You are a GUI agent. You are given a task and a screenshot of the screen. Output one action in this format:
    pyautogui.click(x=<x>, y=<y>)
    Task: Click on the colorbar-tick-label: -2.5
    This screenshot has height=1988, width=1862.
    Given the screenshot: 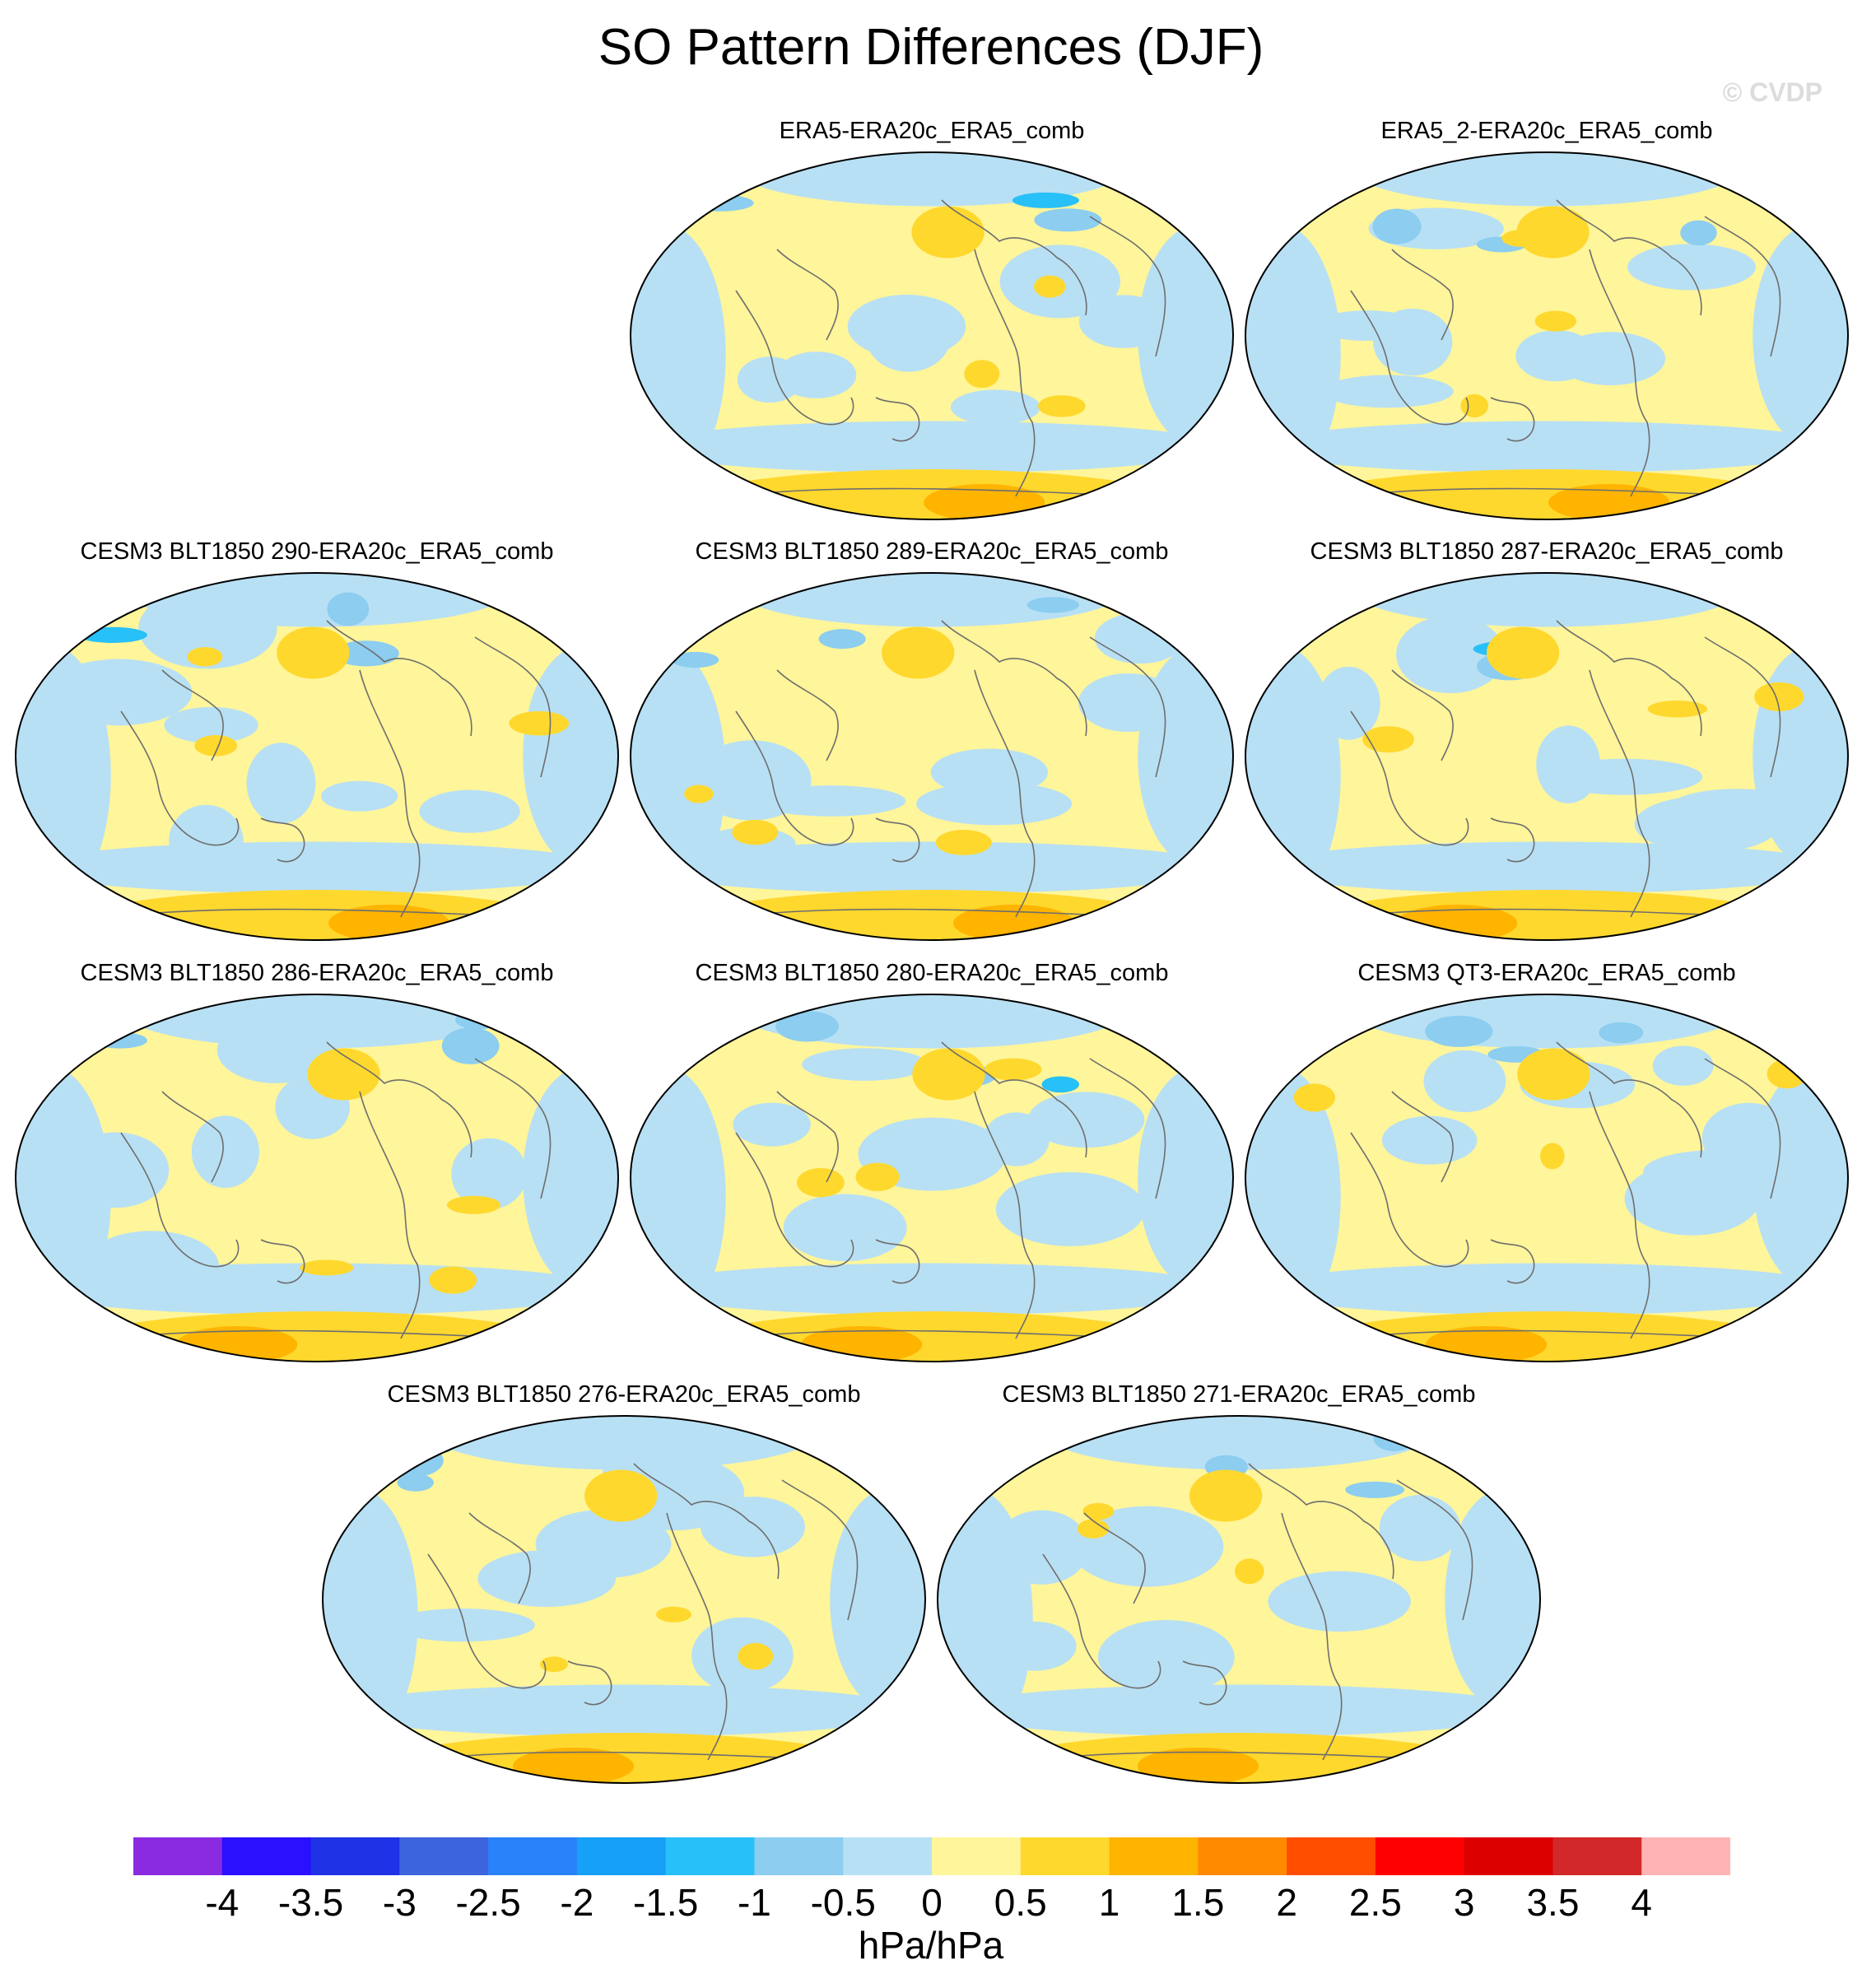 What is the action you would take?
    pyautogui.click(x=488, y=1902)
    